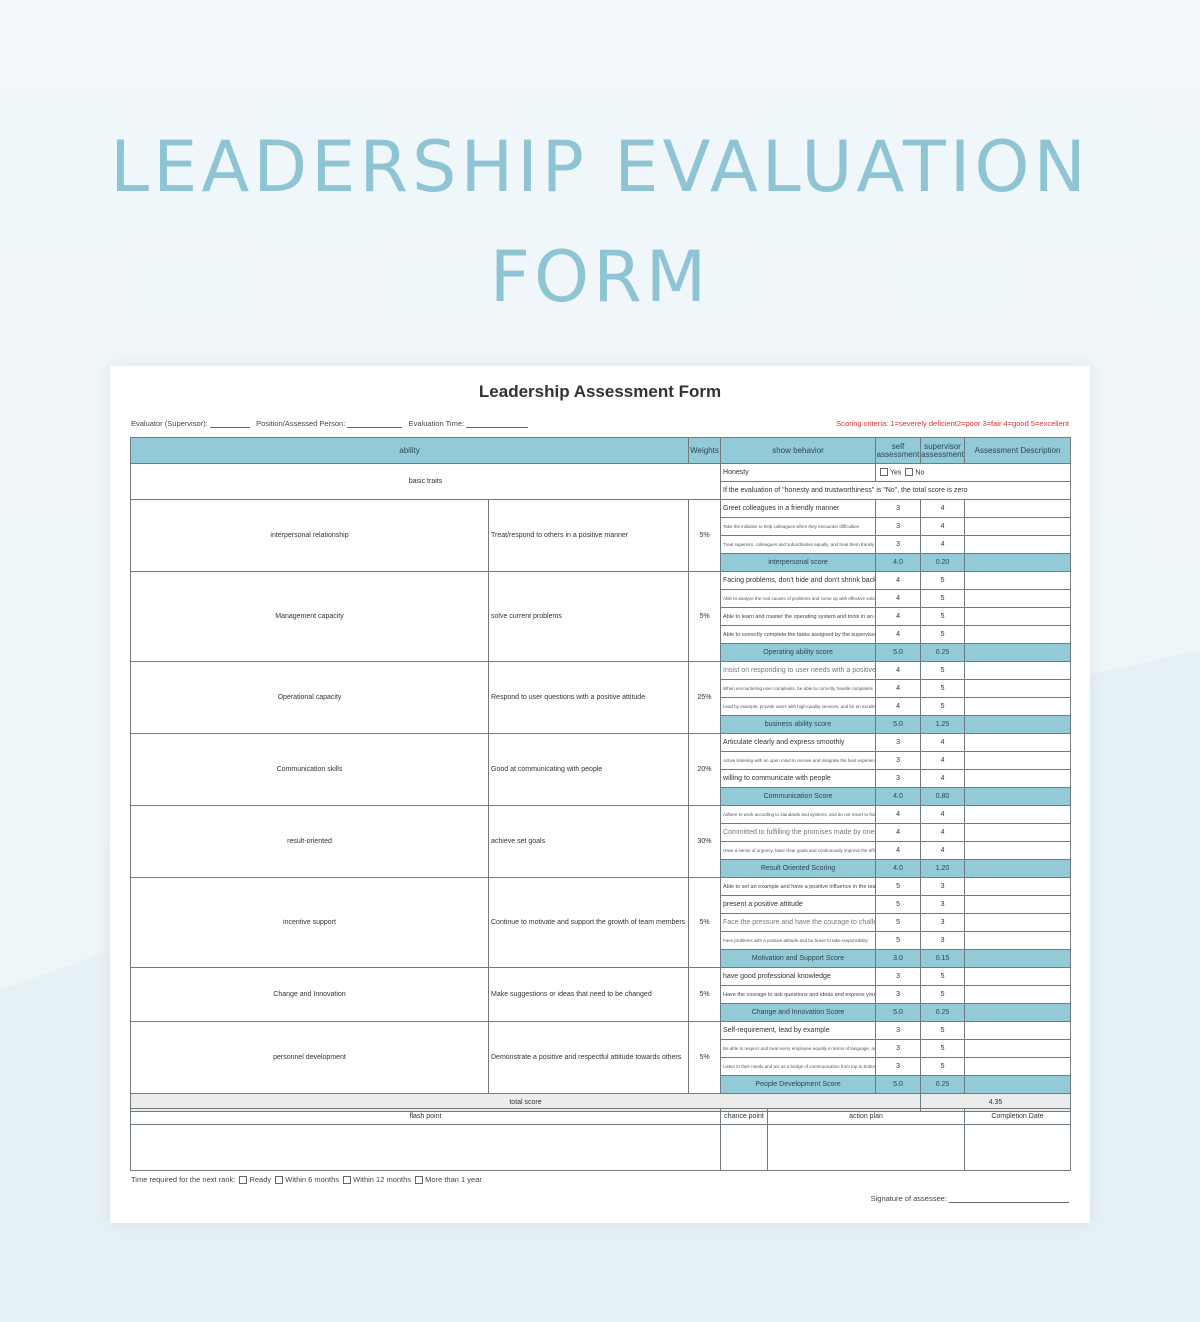 This screenshot has width=1200, height=1322. Describe the element at coordinates (425, 1147) in the screenshot. I see `flash-point-field` at that location.